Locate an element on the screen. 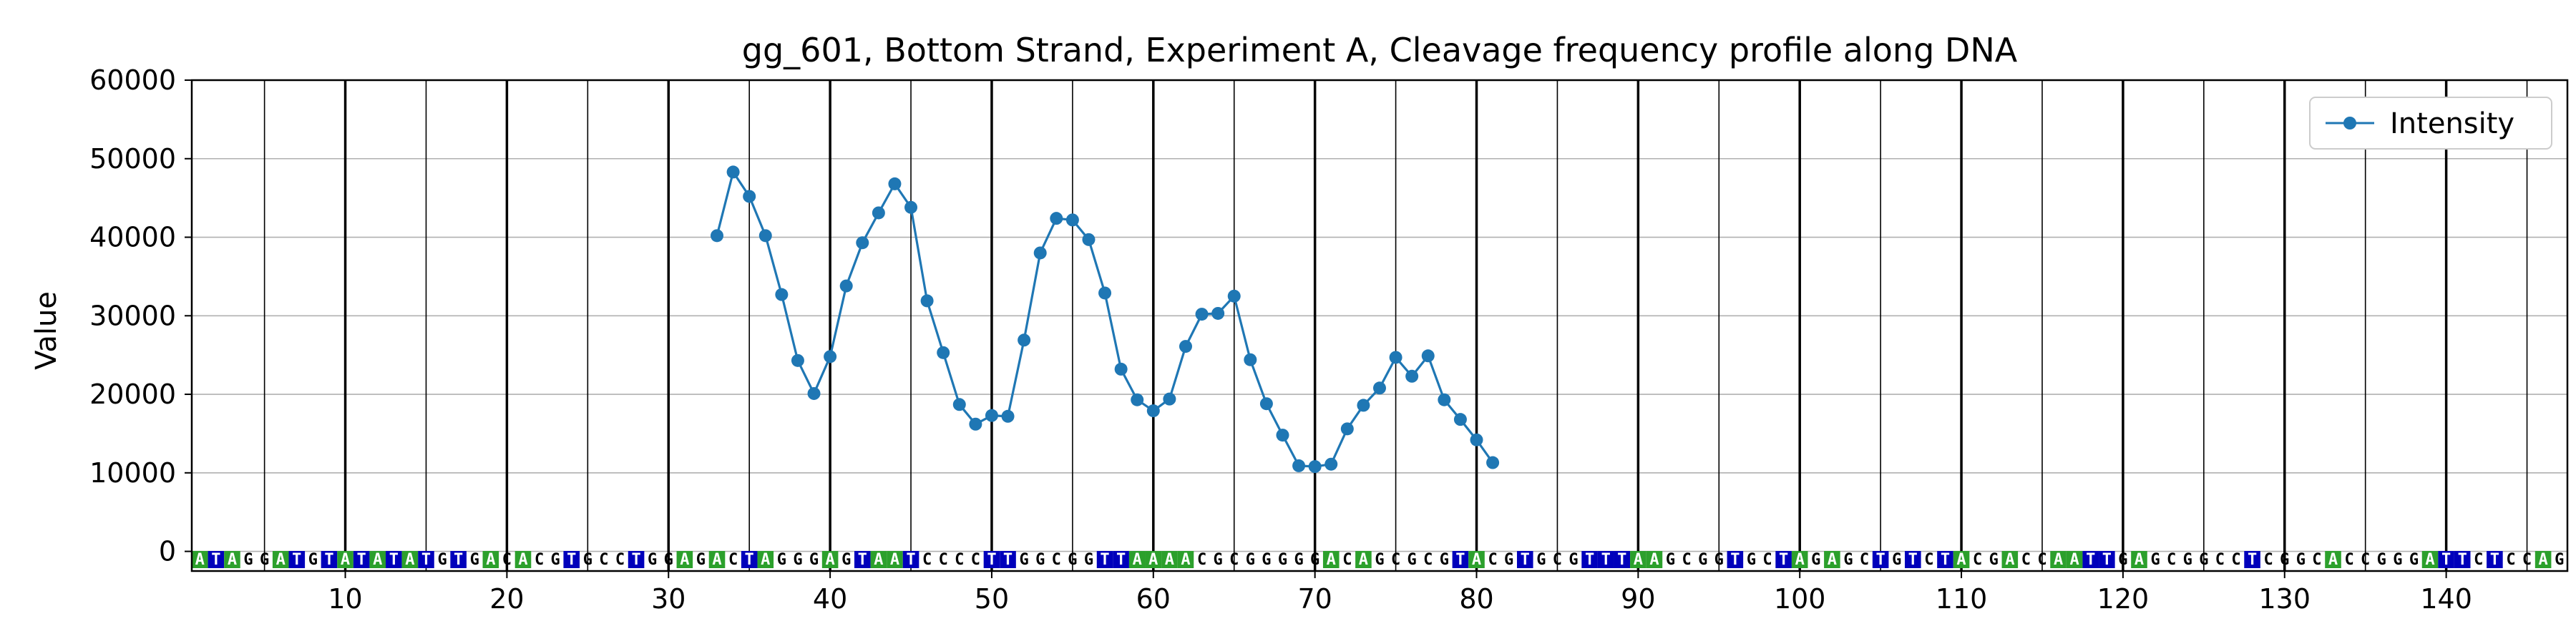  series-layer is located at coordinates (1105, 319).